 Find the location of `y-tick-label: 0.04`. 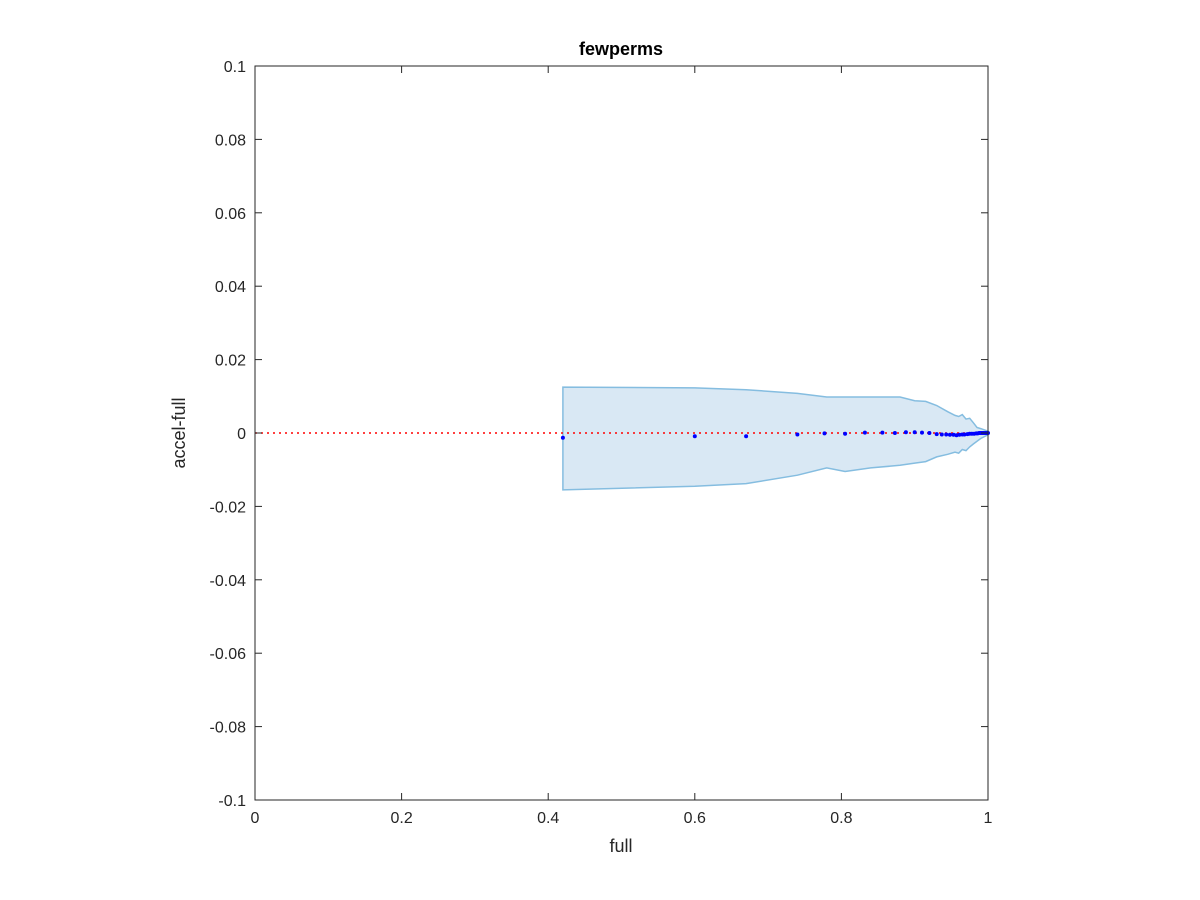

y-tick-label: 0.04 is located at coordinates (230, 287).